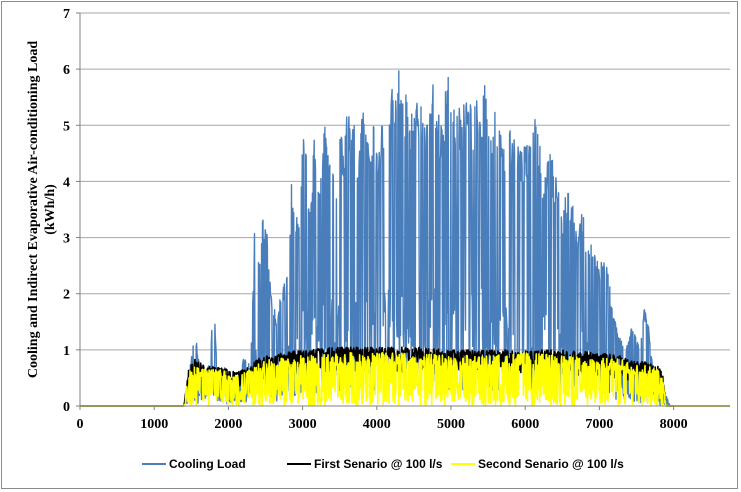  Describe the element at coordinates (66, 70) in the screenshot. I see `y-tick-label-6: 6` at that location.